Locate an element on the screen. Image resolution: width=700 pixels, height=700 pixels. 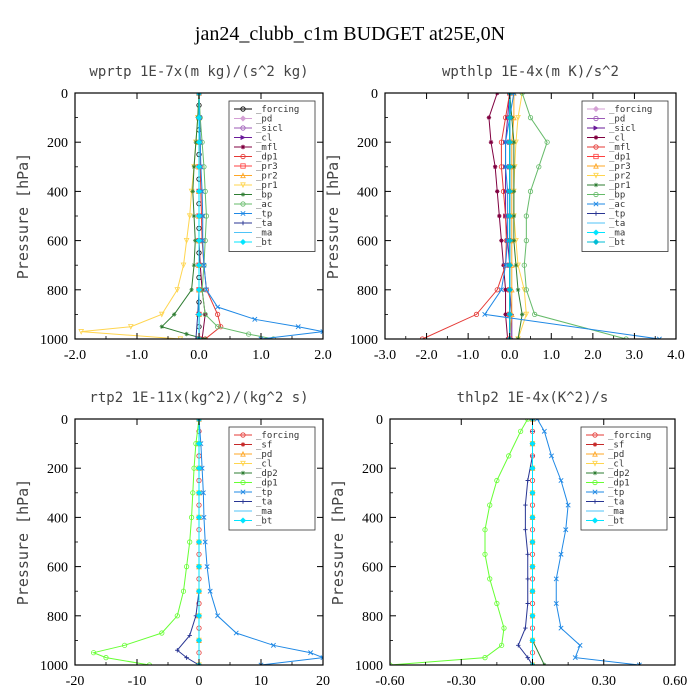
x-tick-label: 0.00 is located at coordinates (532, 681).